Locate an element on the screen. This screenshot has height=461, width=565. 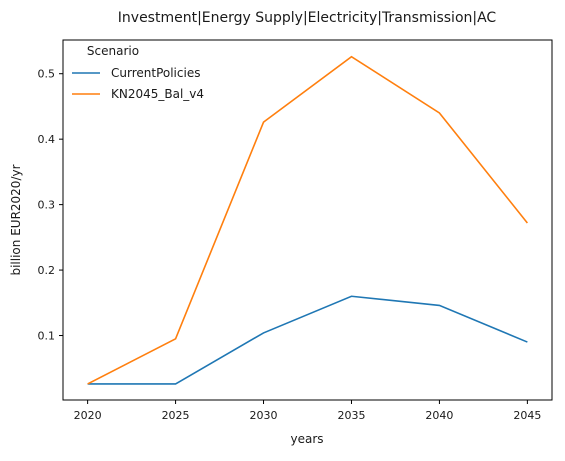
y-axis: 0.1 0.2 0.3 0.4 0.5 is located at coordinates (50, 205).